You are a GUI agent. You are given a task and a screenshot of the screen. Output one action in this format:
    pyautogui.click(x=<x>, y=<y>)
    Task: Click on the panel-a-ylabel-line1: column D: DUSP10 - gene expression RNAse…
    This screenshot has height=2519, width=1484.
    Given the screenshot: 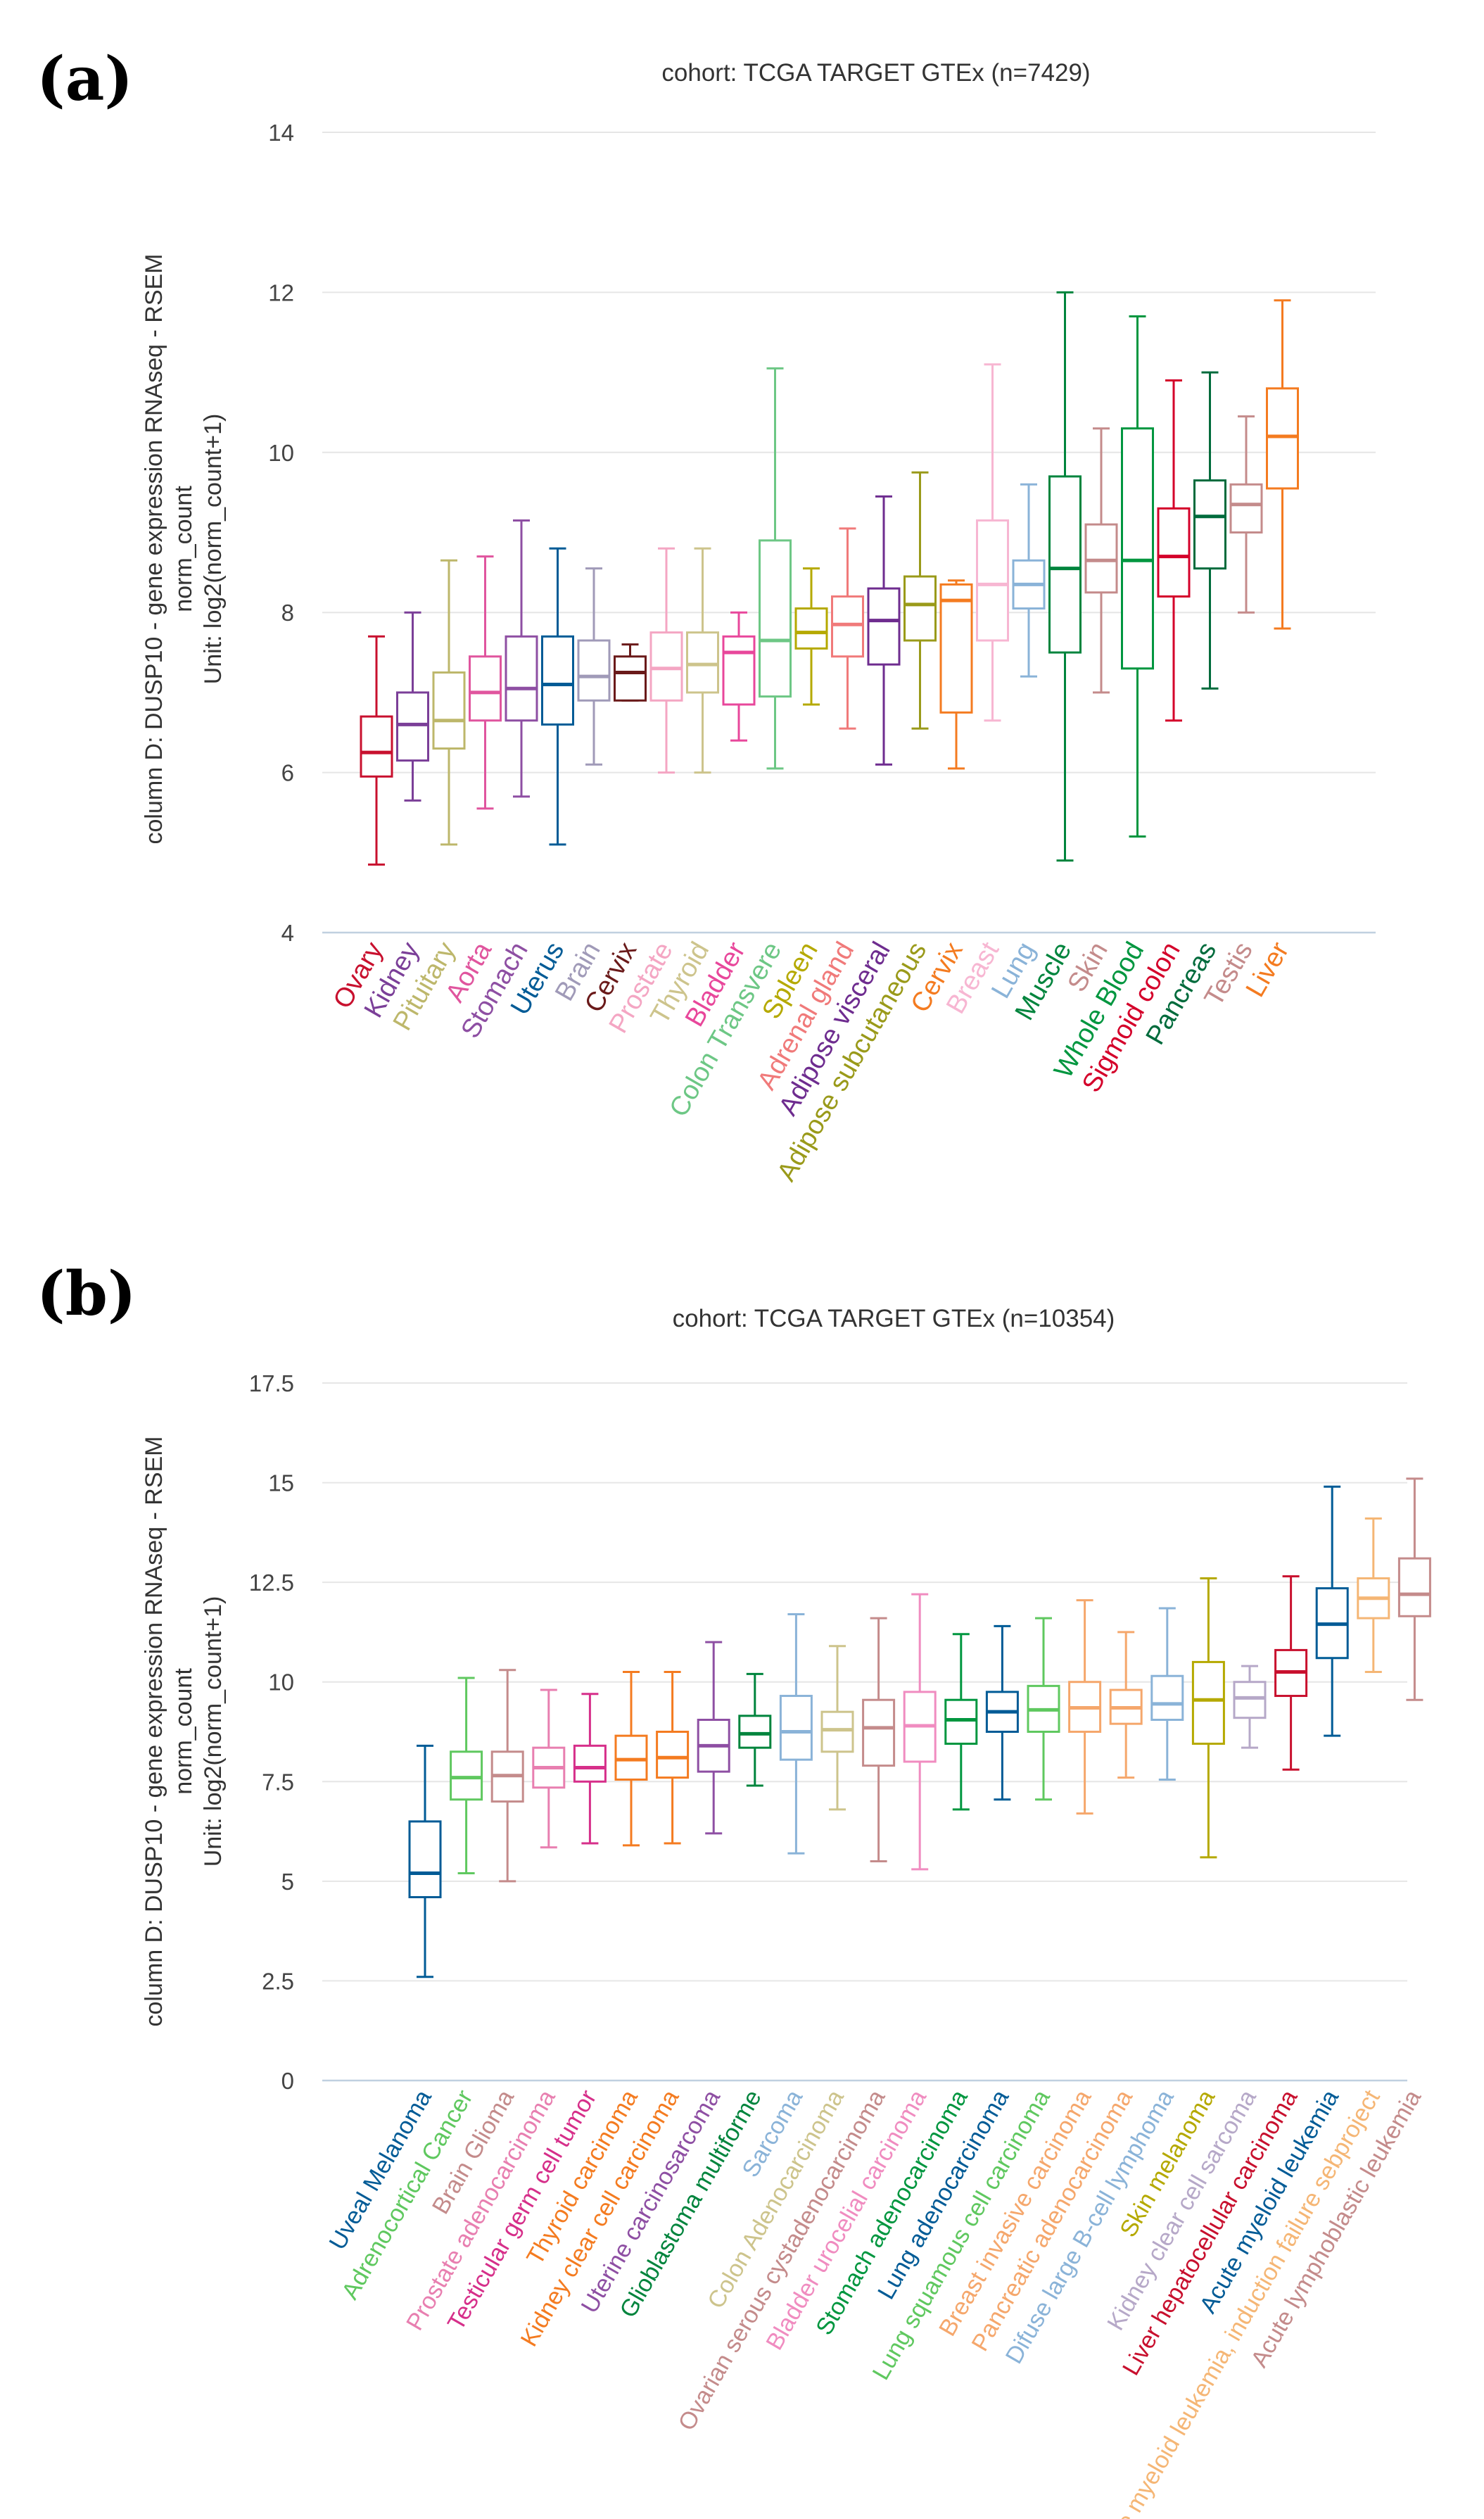 What is the action you would take?
    pyautogui.click(x=154, y=549)
    